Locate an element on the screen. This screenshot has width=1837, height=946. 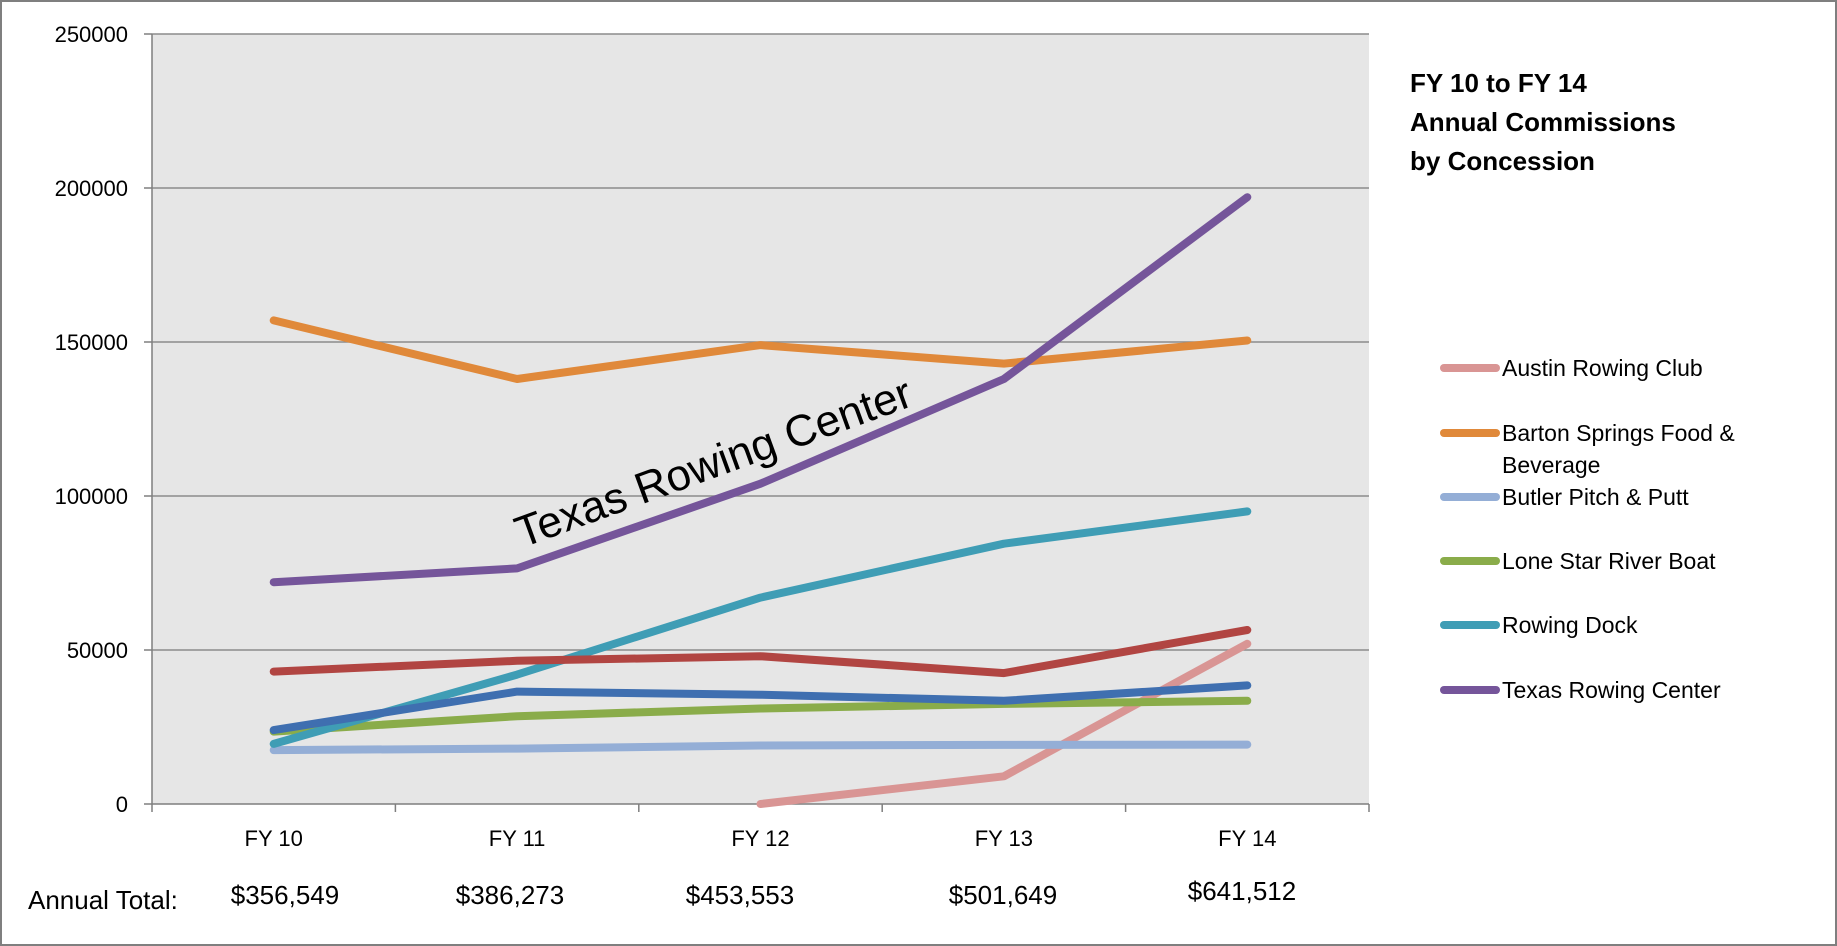
y-tick-label: 50000 is located at coordinates (97, 650).